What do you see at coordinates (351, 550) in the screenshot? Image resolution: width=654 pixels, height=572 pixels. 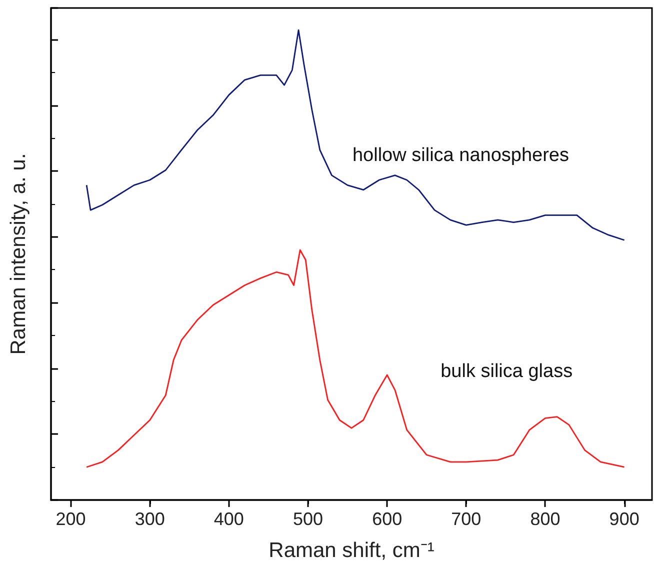 I see `x-axis-title: Raman shift, cm⁻¹` at bounding box center [351, 550].